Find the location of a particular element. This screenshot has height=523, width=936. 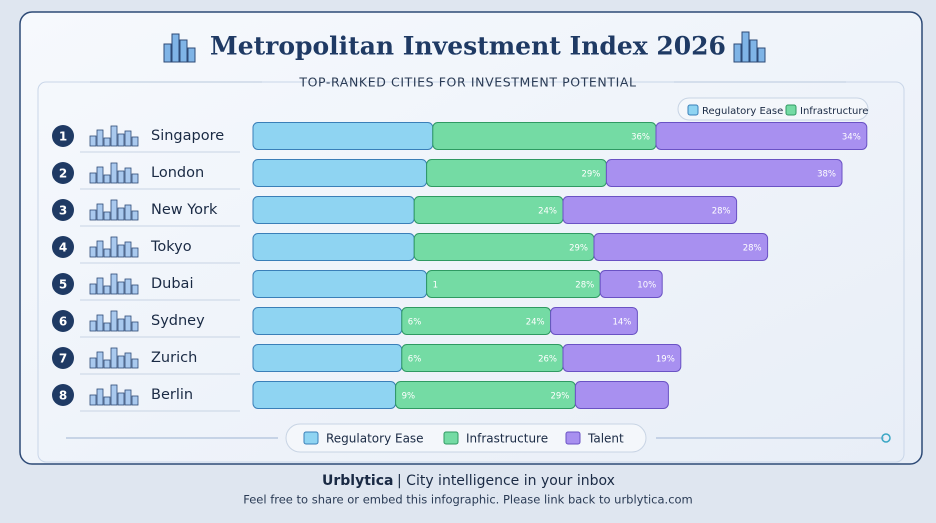

value-label: 10% is located at coordinates (646, 286).